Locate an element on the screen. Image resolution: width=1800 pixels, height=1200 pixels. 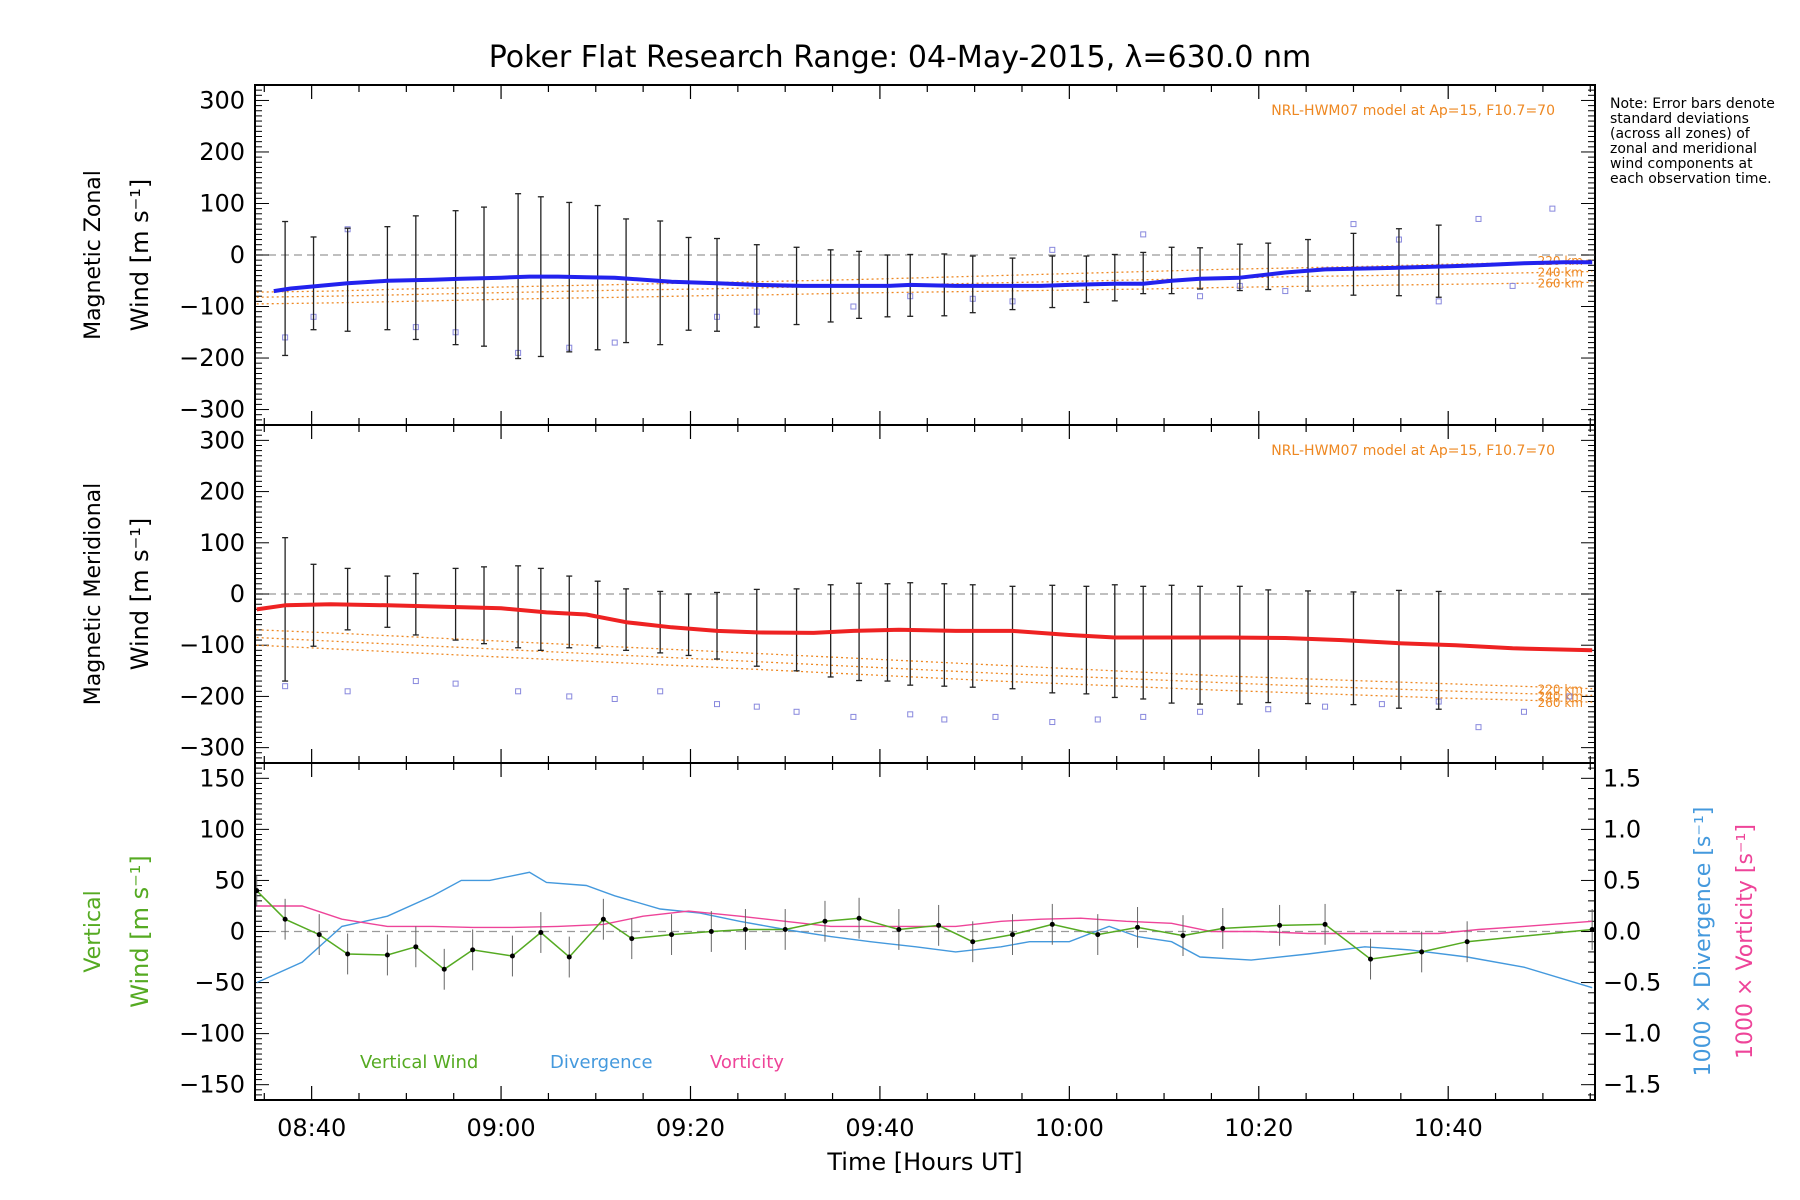
y2-tick-label: −1.0 is located at coordinates (1632, 1034).